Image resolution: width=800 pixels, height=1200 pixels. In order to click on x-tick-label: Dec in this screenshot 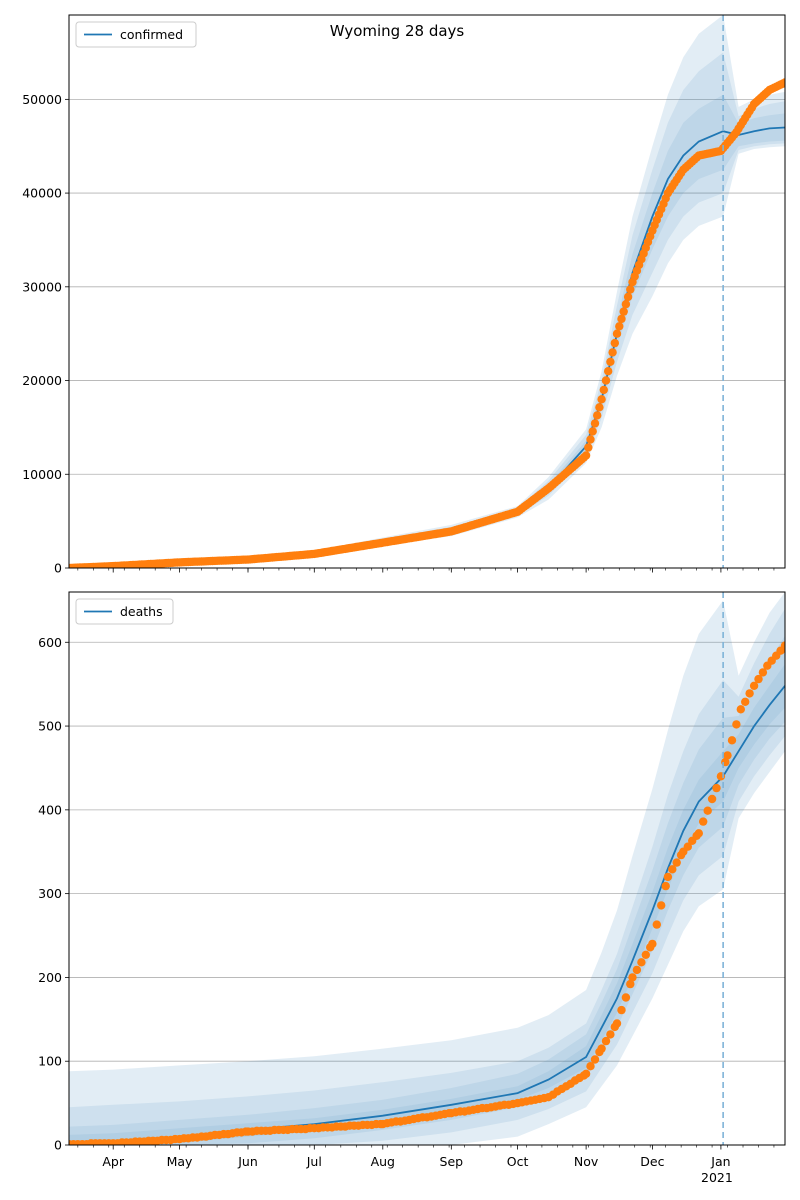, I will do `click(652, 1161)`.